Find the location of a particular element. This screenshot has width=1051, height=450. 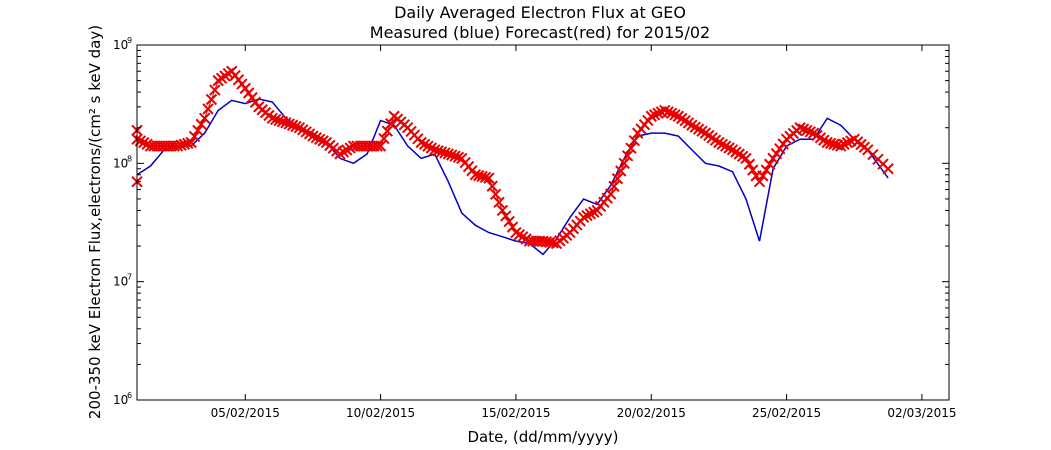

x-tick-label: 25/02/2015 is located at coordinates (786, 413).